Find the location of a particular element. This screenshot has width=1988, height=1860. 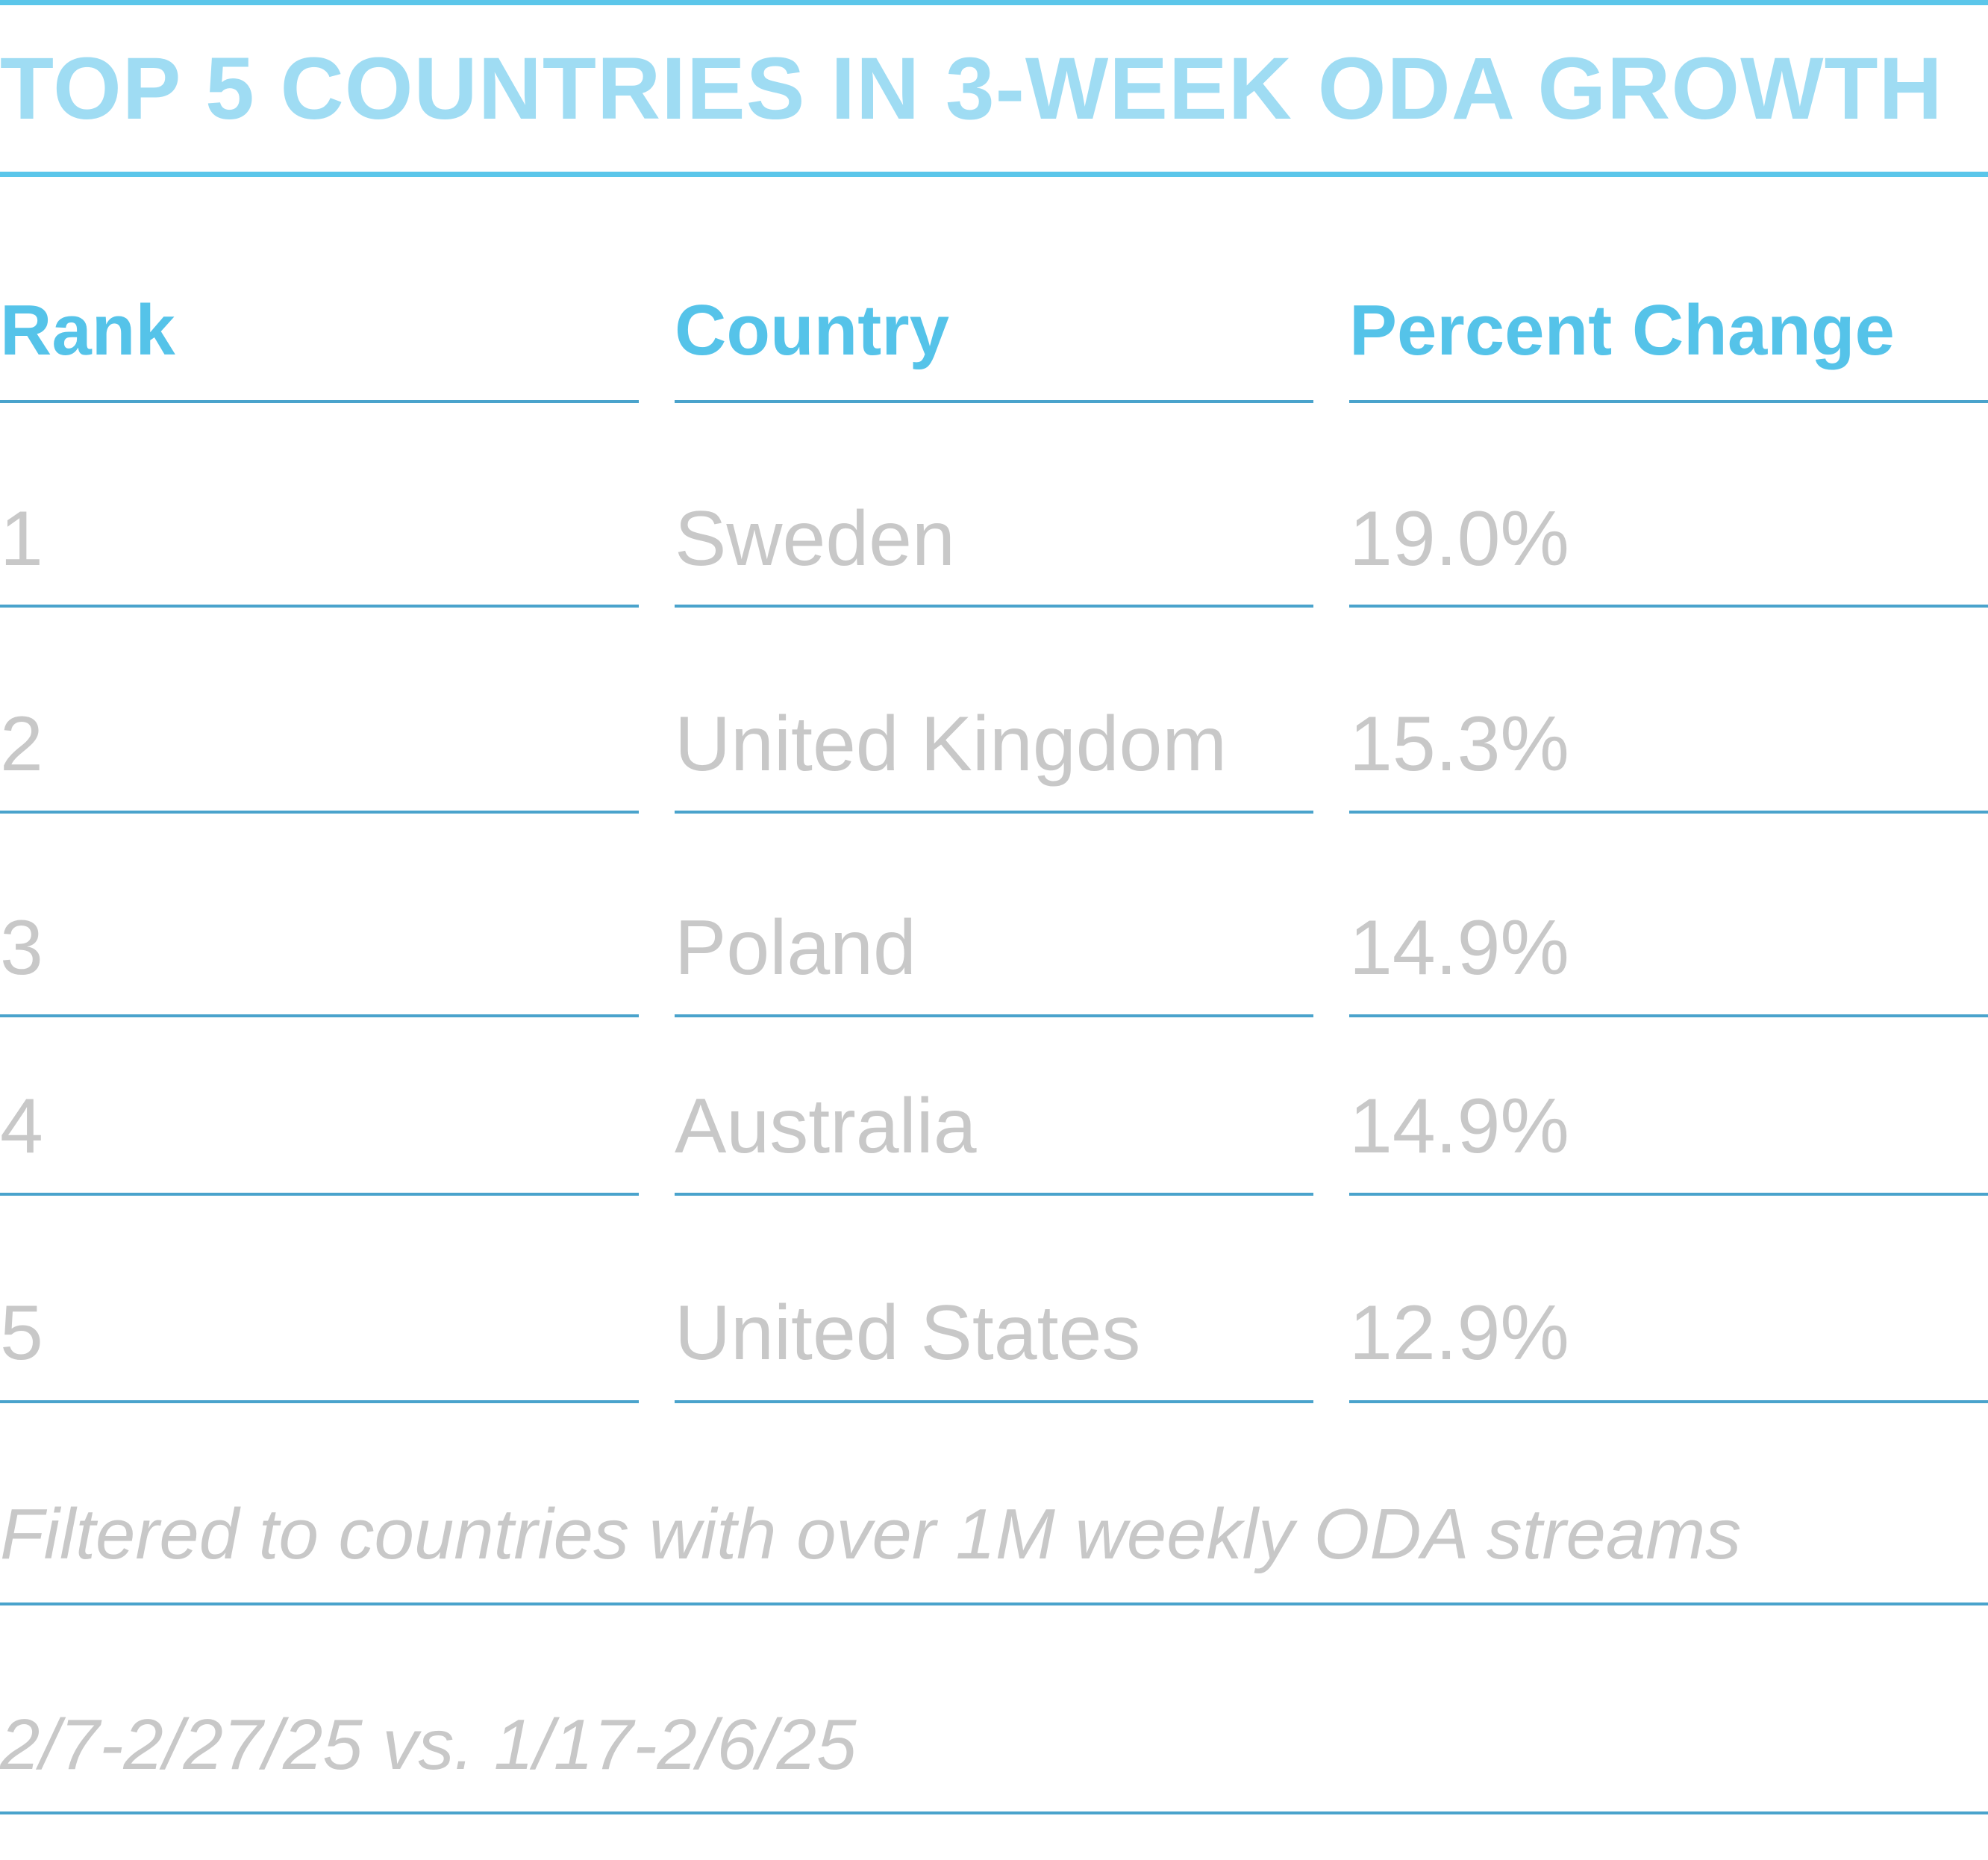

rank-cell: 5 is located at coordinates (21, 1333).